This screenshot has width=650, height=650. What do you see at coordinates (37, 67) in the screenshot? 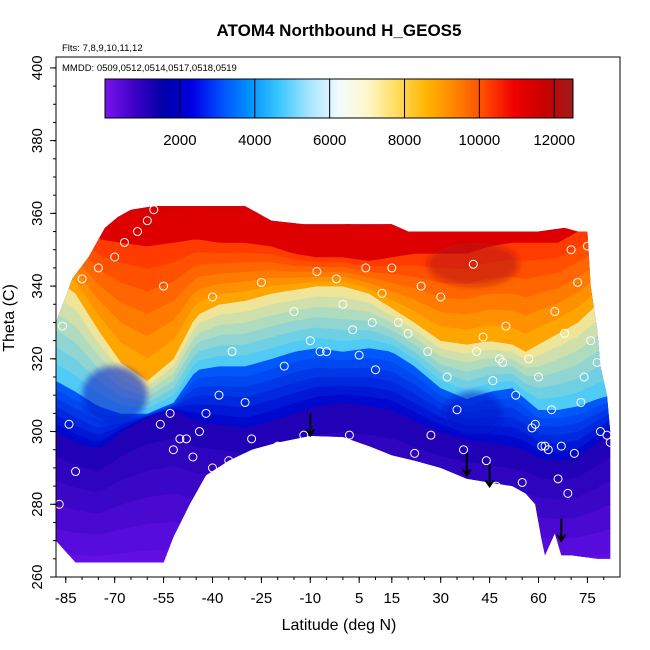
I see `y-tick-label: 400` at bounding box center [37, 67].